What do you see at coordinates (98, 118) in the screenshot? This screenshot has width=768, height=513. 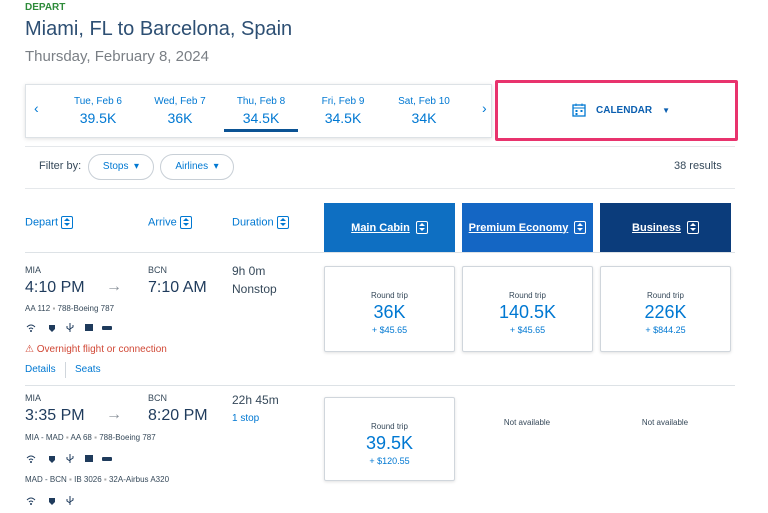 I see `tab-price: 39.5K` at bounding box center [98, 118].